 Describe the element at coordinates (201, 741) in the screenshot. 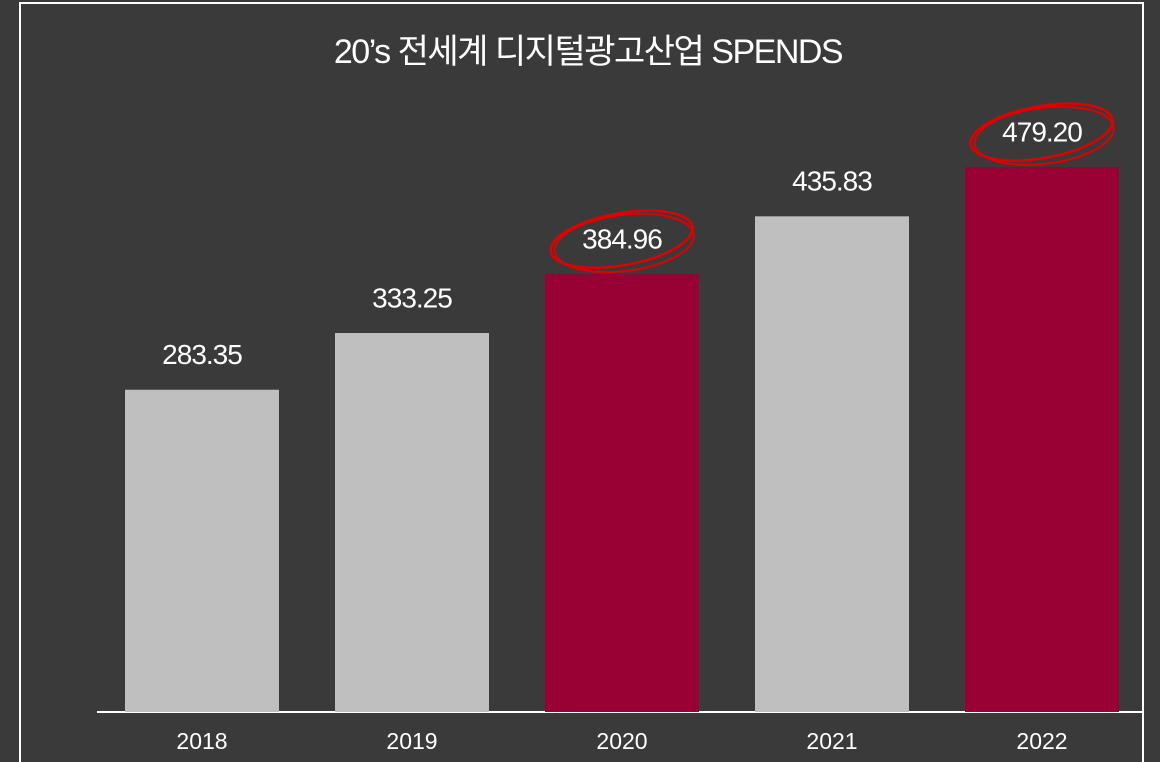

I see `x-tick-label: 2018` at that location.